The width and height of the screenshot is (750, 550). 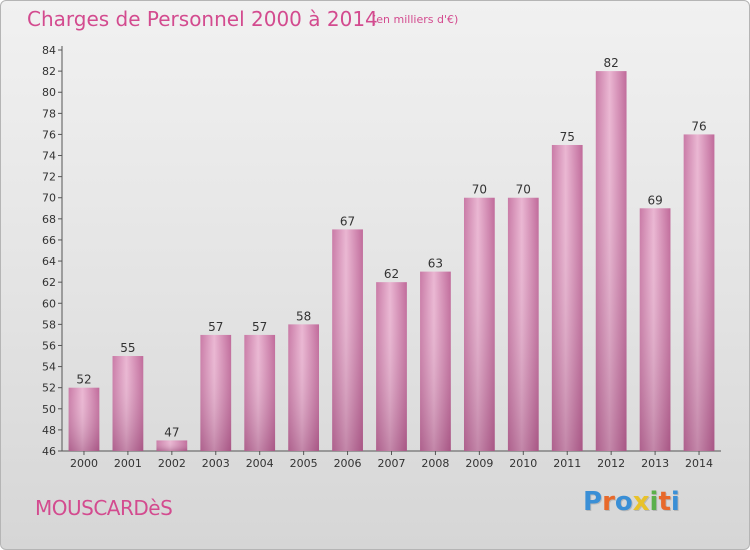 I want to click on y-tick-label: 78, so click(x=49, y=113).